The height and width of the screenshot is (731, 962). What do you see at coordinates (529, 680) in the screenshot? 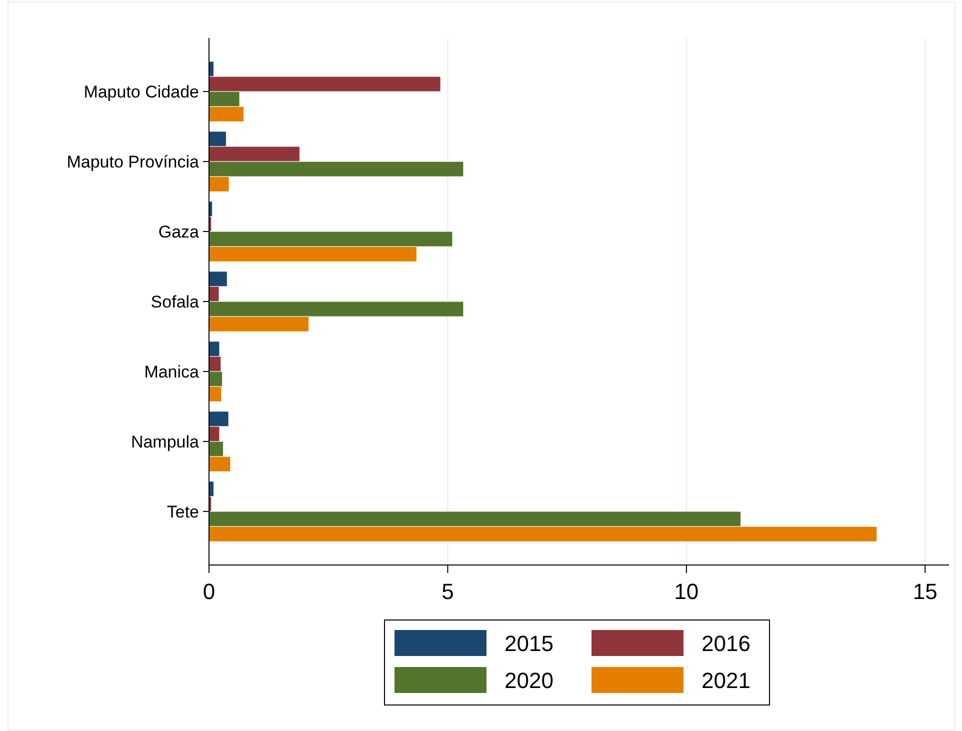
I see `legend-label: 2020` at bounding box center [529, 680].